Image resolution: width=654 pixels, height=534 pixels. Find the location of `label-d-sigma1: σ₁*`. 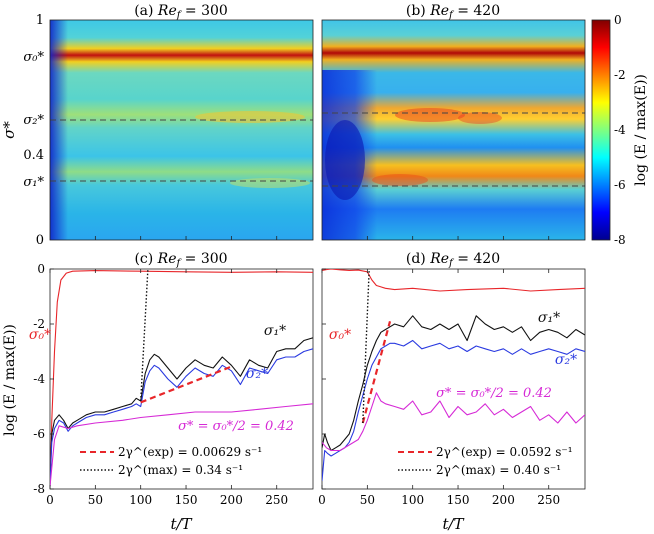

label-d-sigma1: σ₁* is located at coordinates (549, 318).